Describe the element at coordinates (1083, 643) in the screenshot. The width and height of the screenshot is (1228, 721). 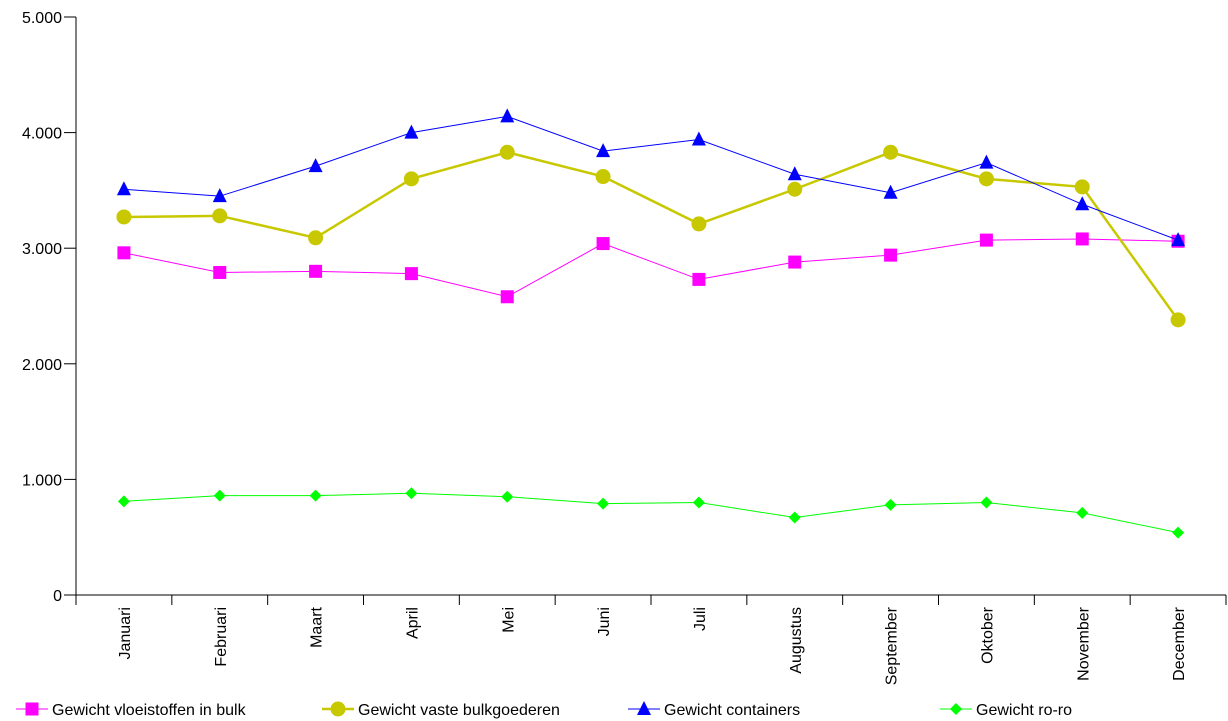
I see `x-tick-label: November` at that location.